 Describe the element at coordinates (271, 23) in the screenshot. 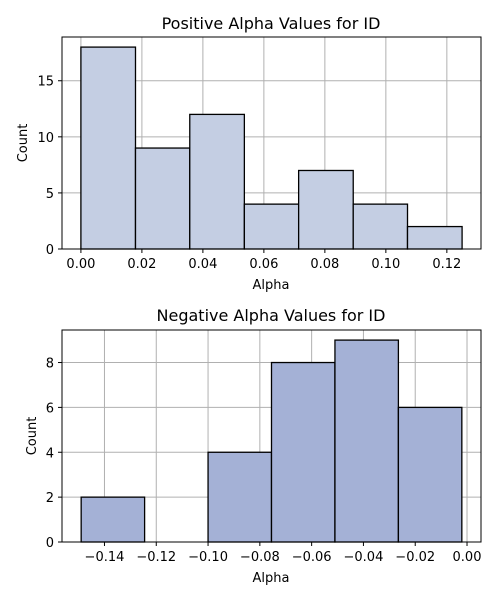

I see `chart-title: Positive Alpha Values for ID` at that location.